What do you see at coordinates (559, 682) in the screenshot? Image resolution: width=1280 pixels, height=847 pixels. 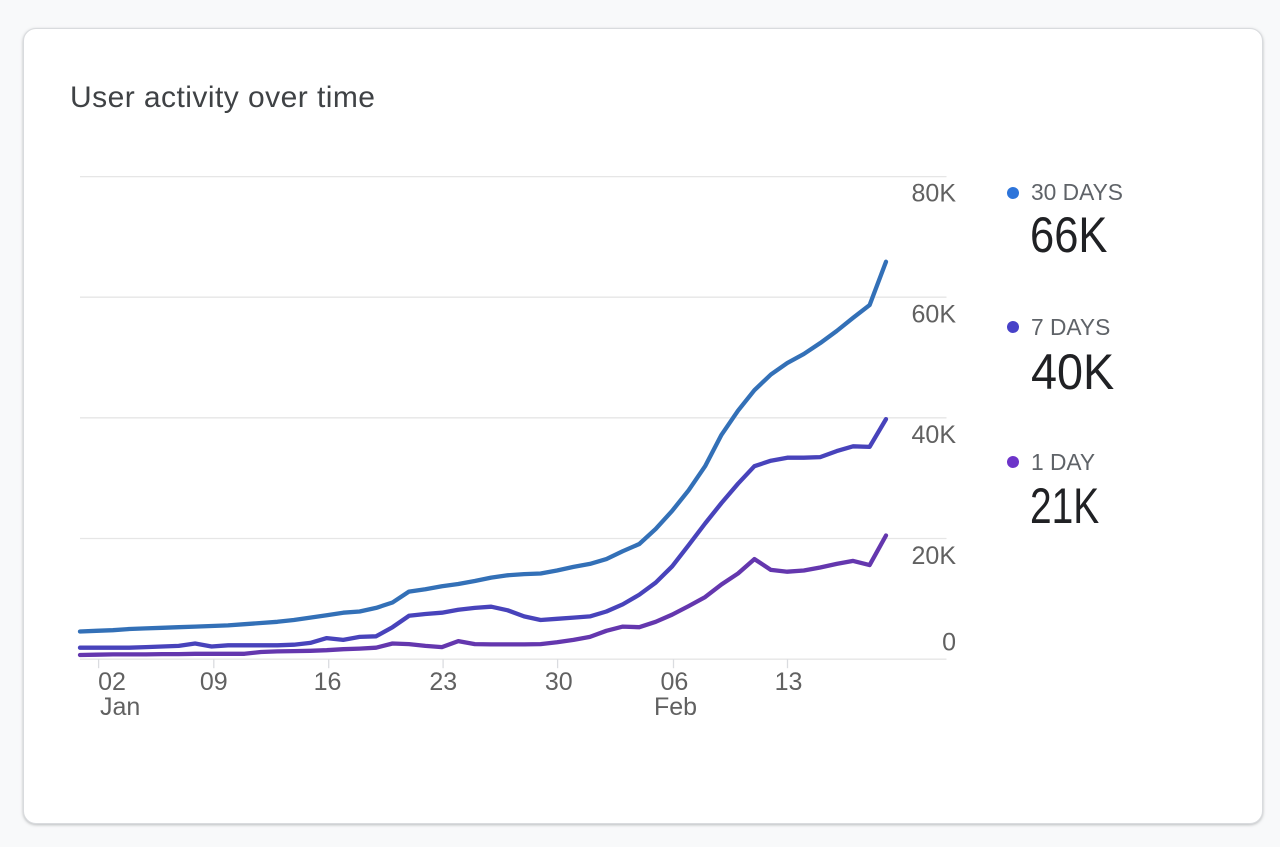 I see `svg-text: 30` at bounding box center [559, 682].